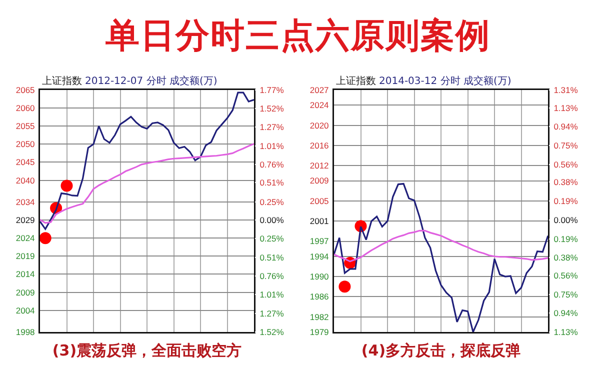  What do you see at coordinates (320, 297) in the screenshot?
I see `y-tick-label: 1986` at bounding box center [320, 297].